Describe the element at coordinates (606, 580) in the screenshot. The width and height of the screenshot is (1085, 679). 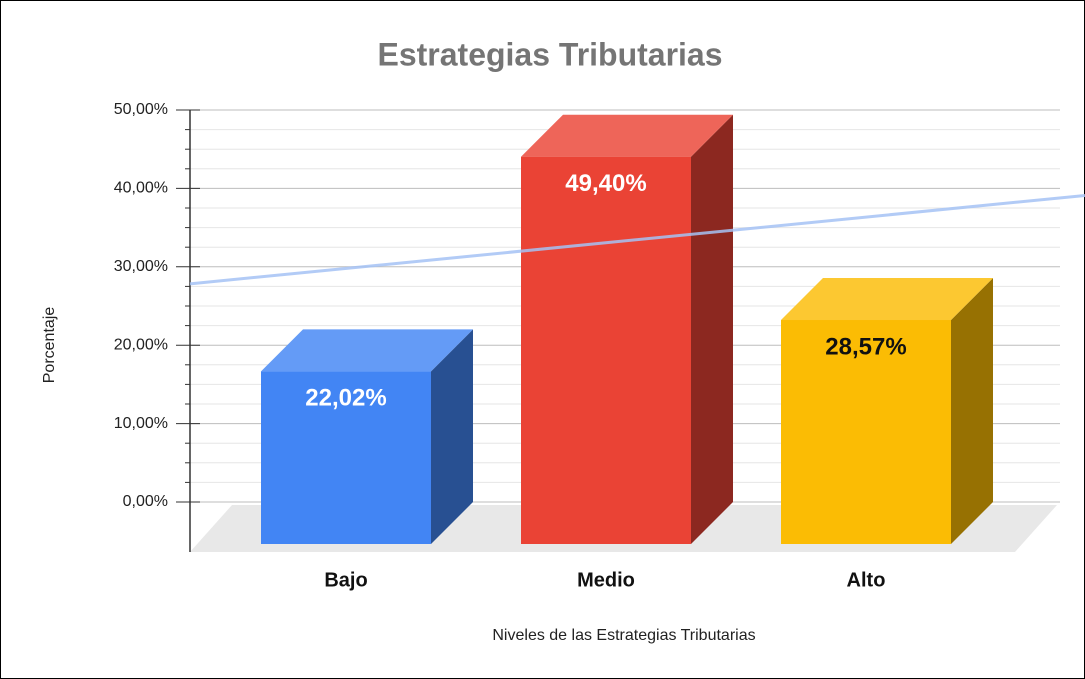
I see `x-tick-label: Medio` at that location.